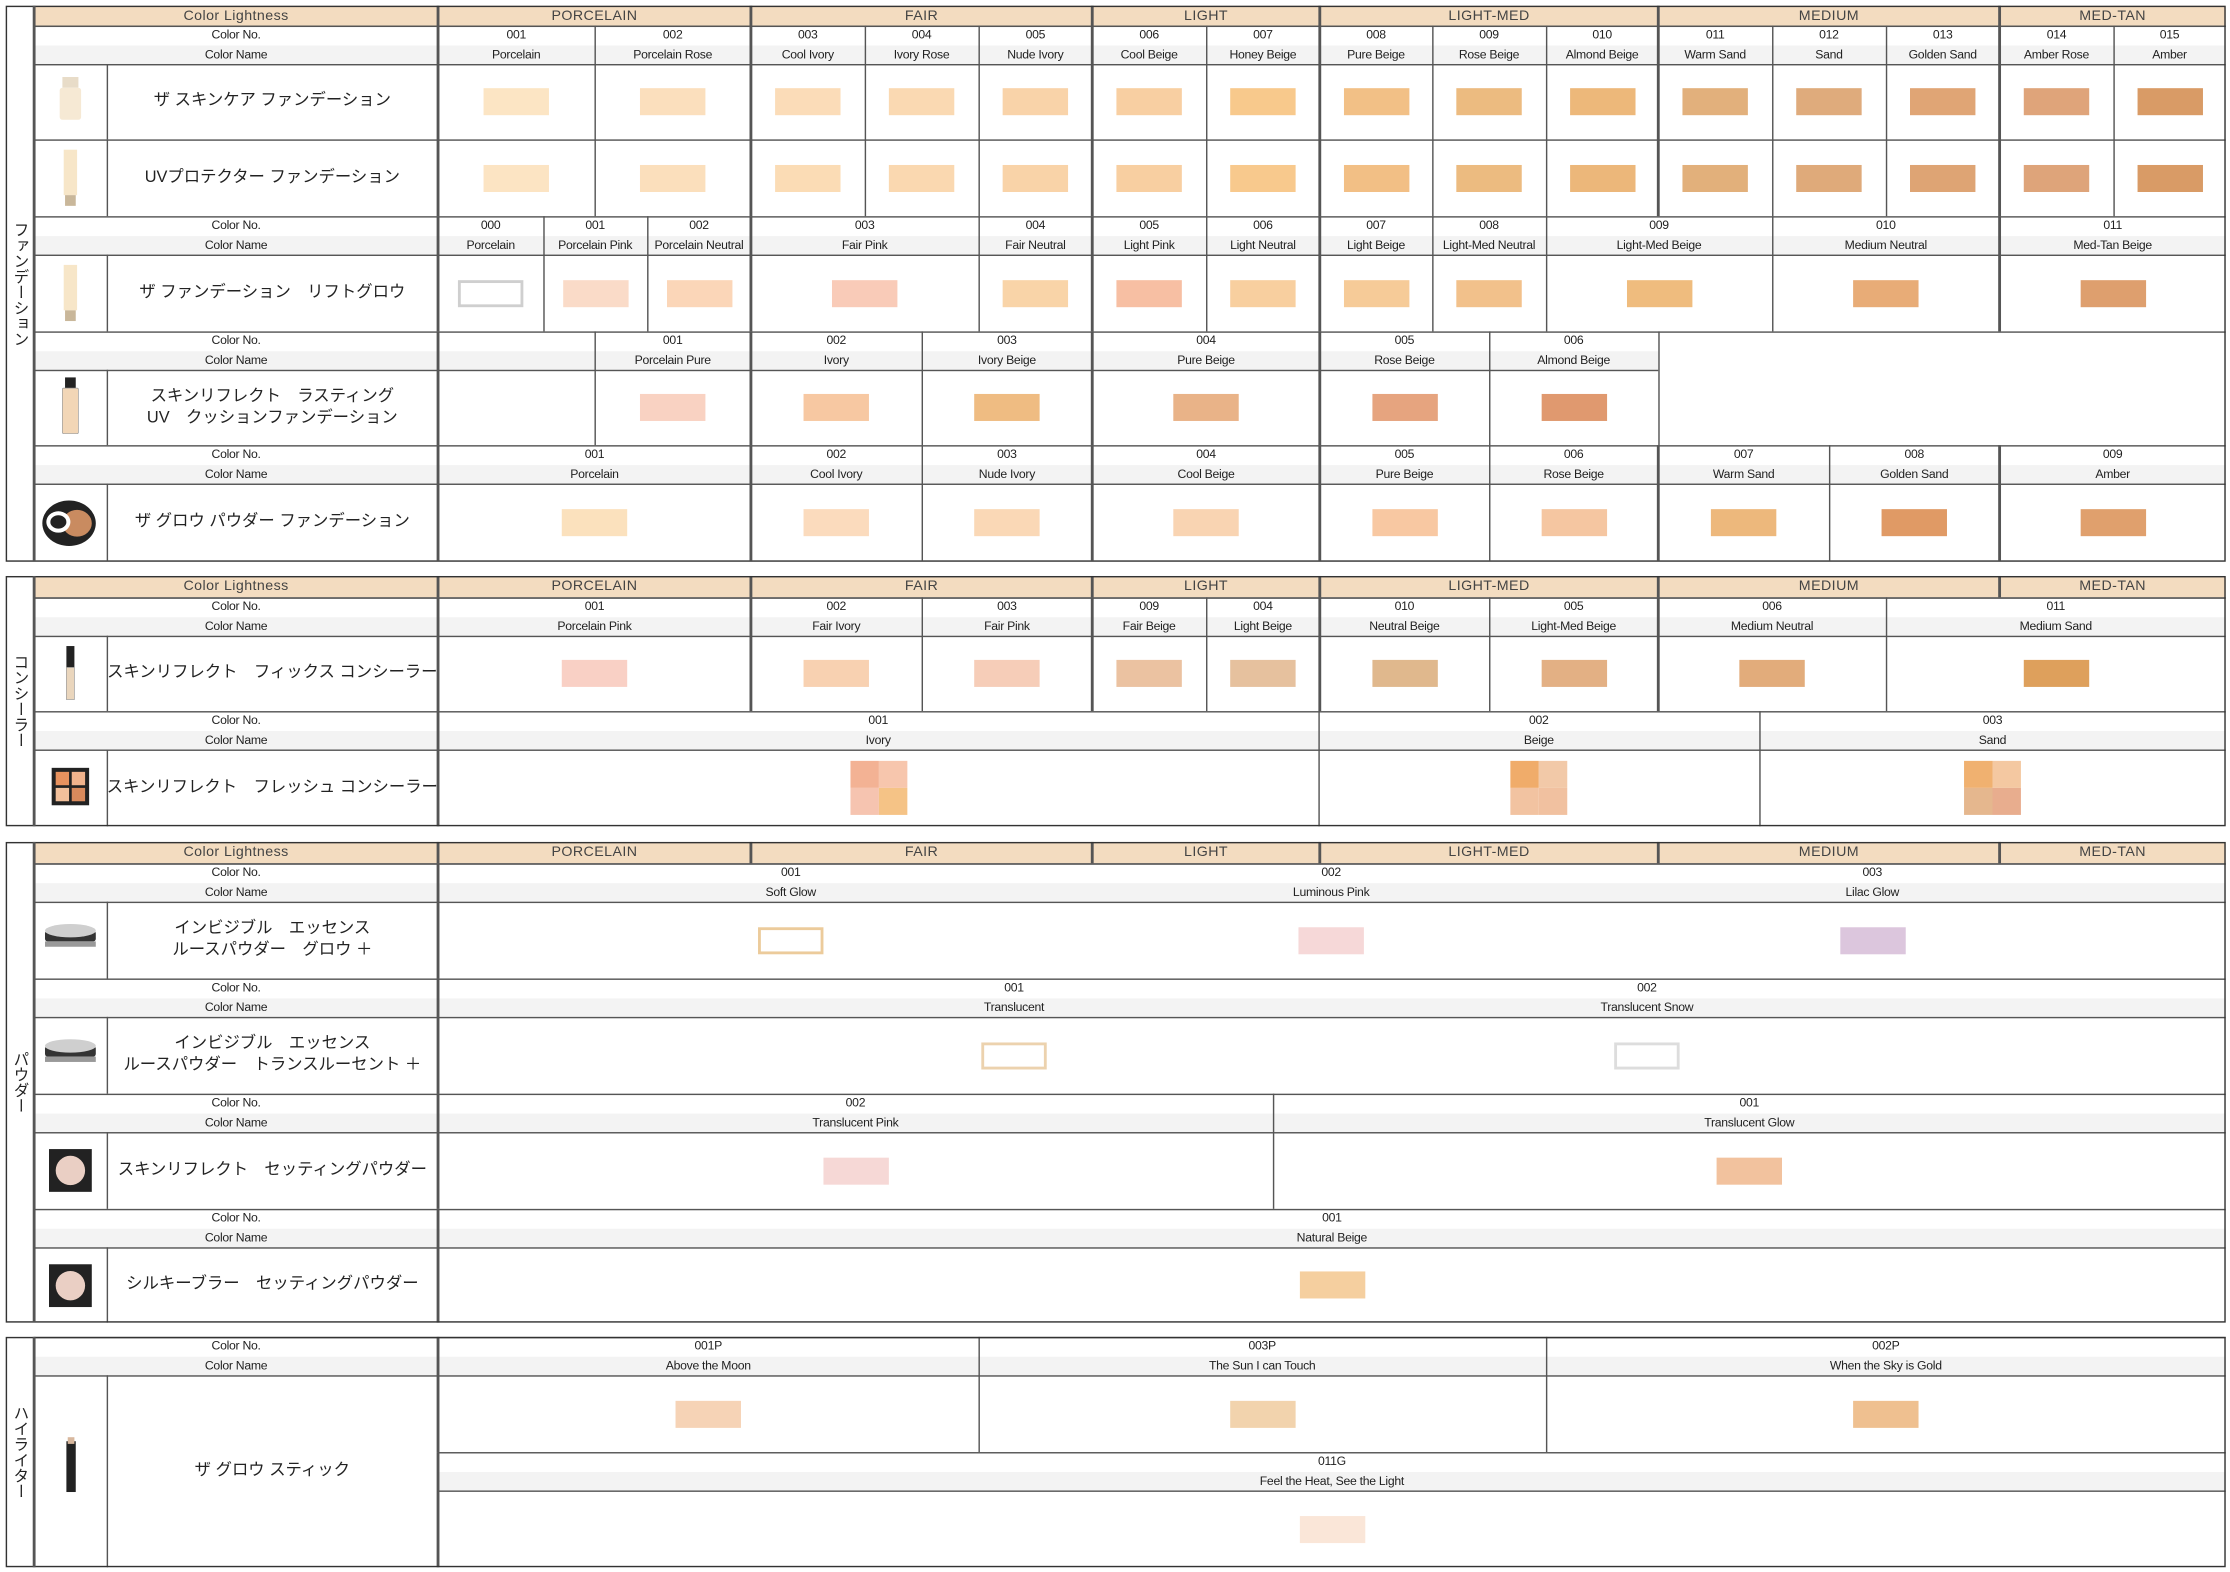 This screenshot has width=2230, height=1572. I want to click on shade-no: 006, so click(1263, 224).